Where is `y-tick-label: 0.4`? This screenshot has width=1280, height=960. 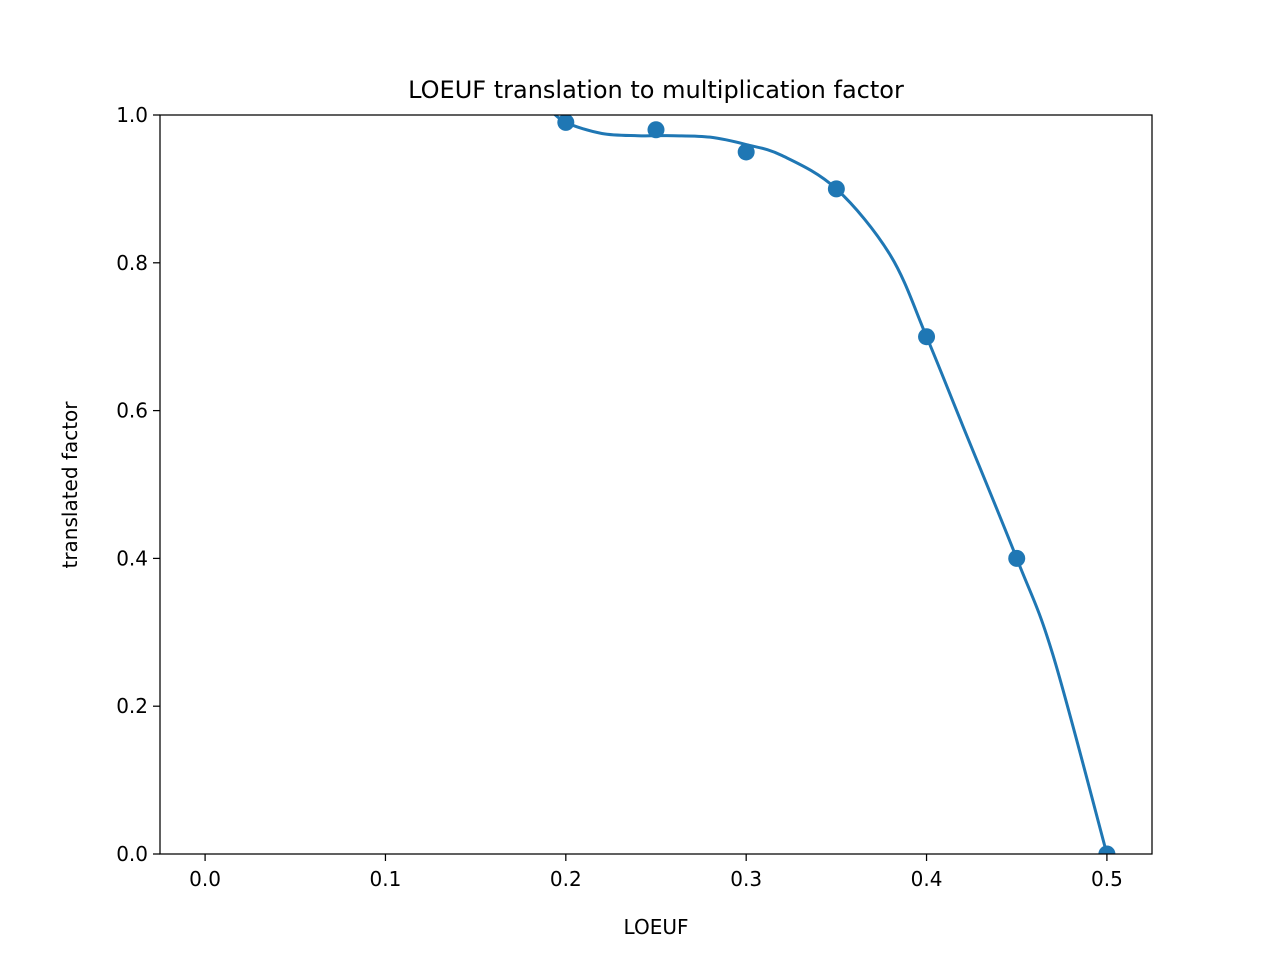
y-tick-label: 0.4 is located at coordinates (132, 558).